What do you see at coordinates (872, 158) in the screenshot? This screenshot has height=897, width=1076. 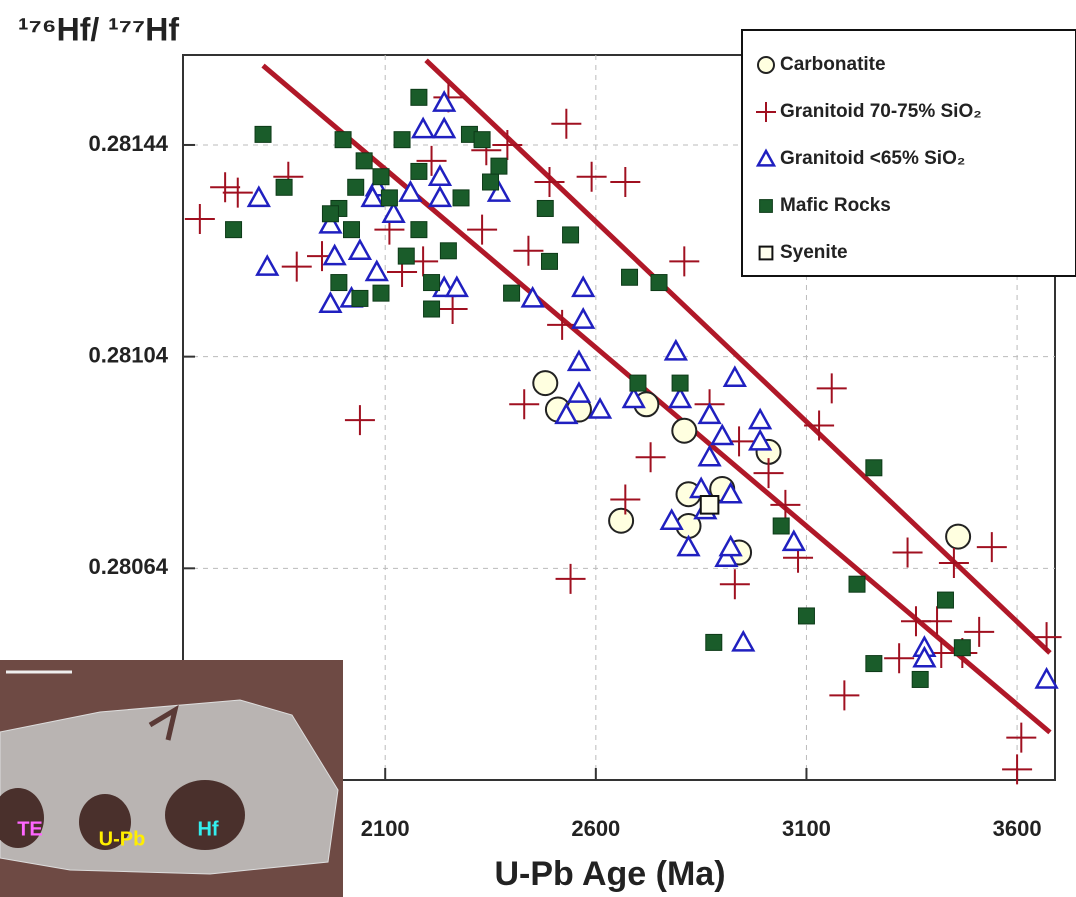 I see `legend-label: Granitoid <65% SiO₂` at bounding box center [872, 158].